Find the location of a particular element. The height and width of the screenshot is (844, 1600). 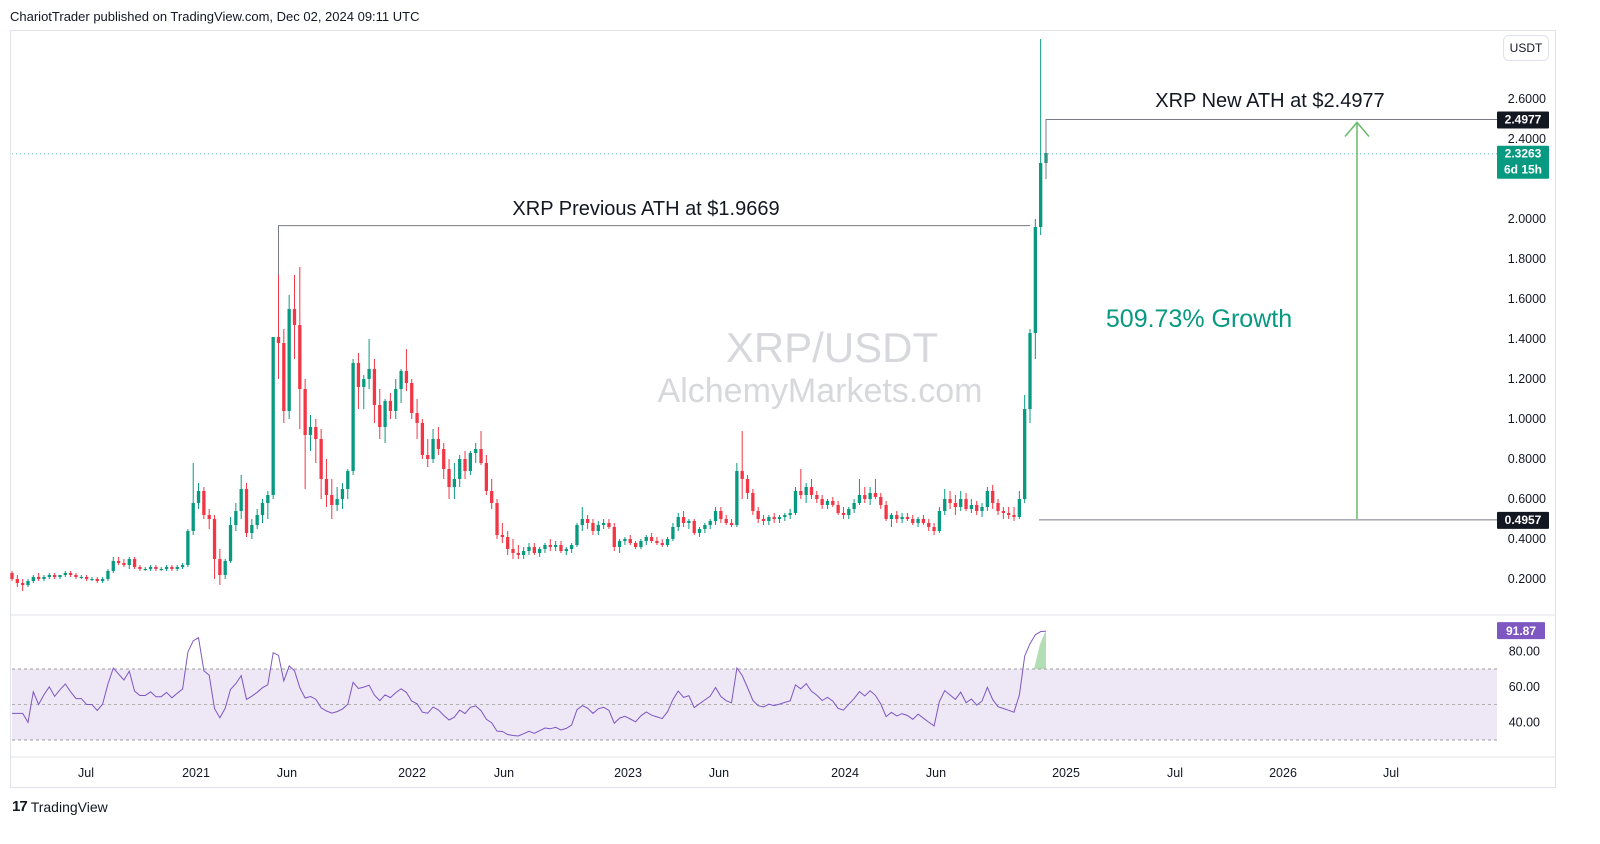

x-tick-label: 2024 is located at coordinates (845, 773).